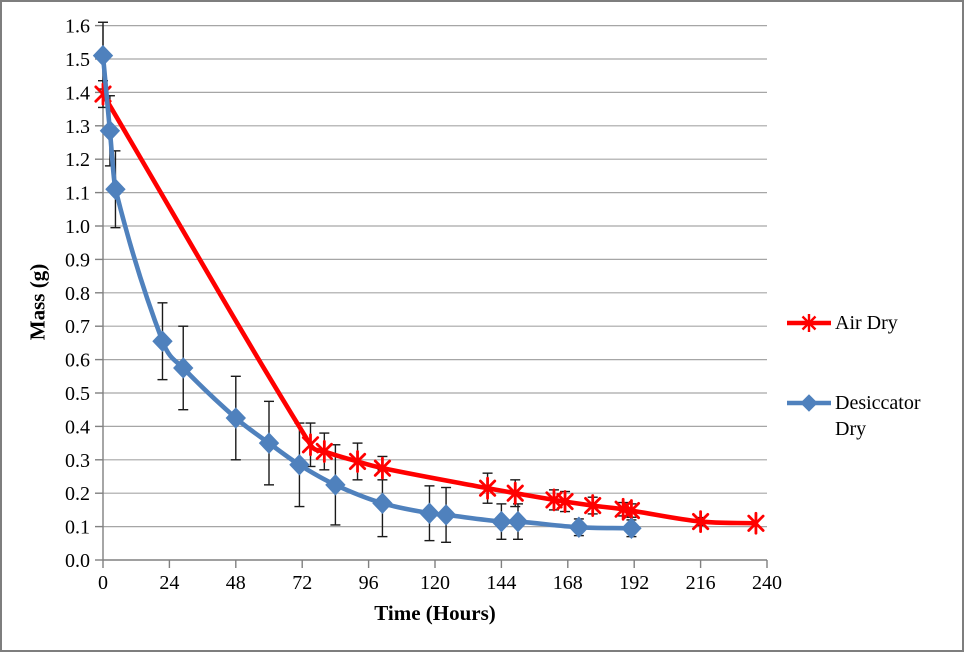 This screenshot has width=964, height=654. What do you see at coordinates (568, 583) in the screenshot?
I see `svg-text: 168` at bounding box center [568, 583].